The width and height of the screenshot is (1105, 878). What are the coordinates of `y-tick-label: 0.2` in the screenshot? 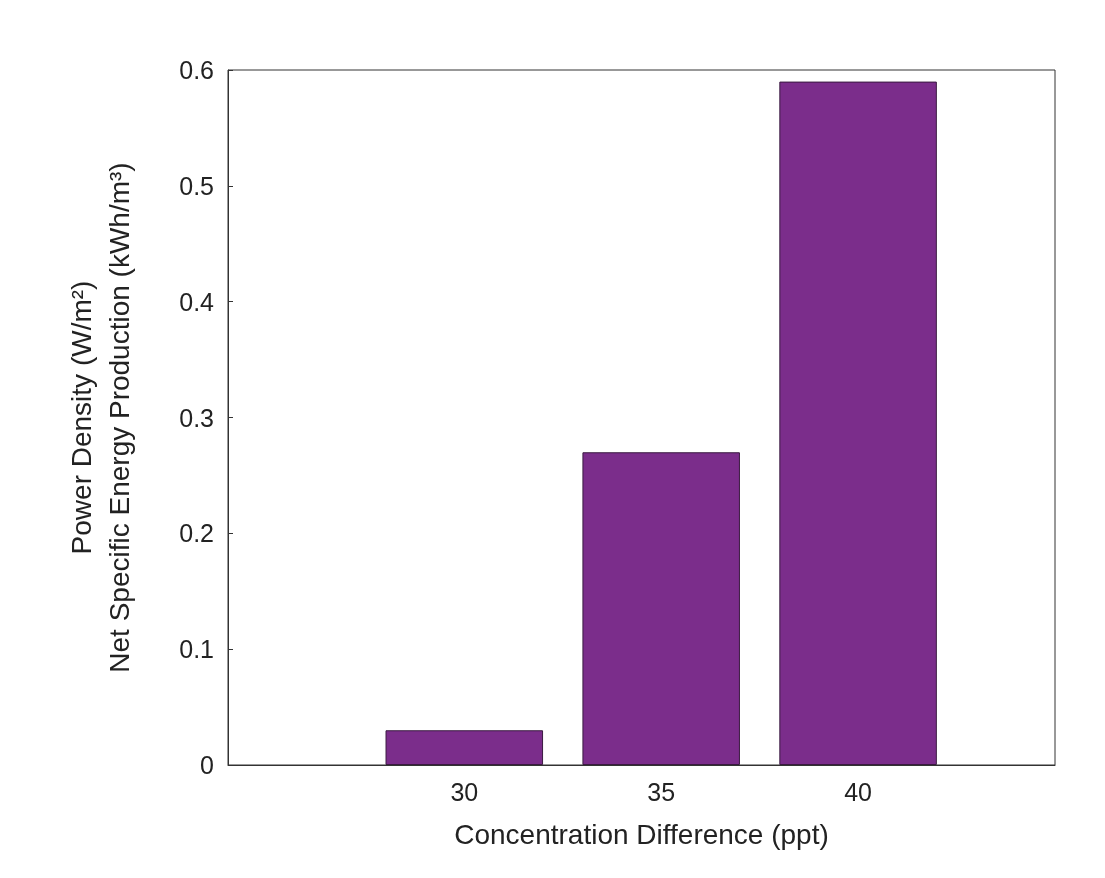 It's located at (196, 533).